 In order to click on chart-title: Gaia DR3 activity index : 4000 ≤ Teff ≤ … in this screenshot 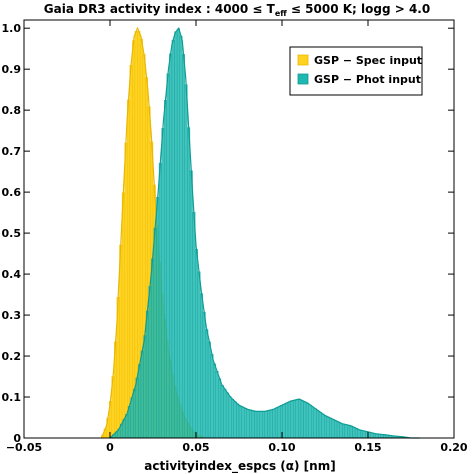, I will do `click(237, 10)`.